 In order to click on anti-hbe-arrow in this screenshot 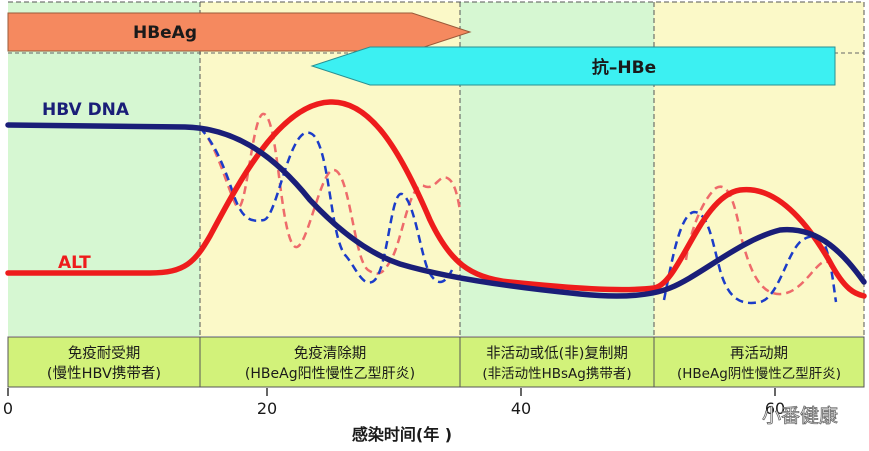, I will do `click(573, 66)`.